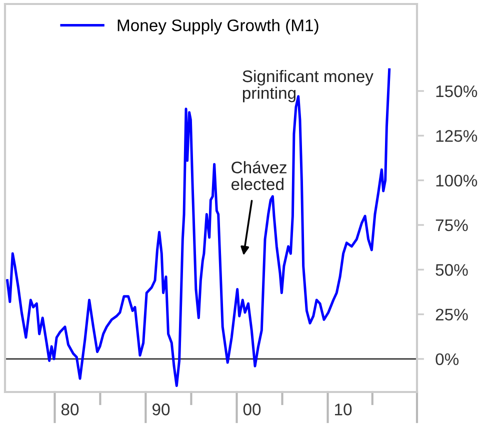  What do you see at coordinates (452, 225) in the screenshot?
I see `y-tick-label: 75%` at bounding box center [452, 225].